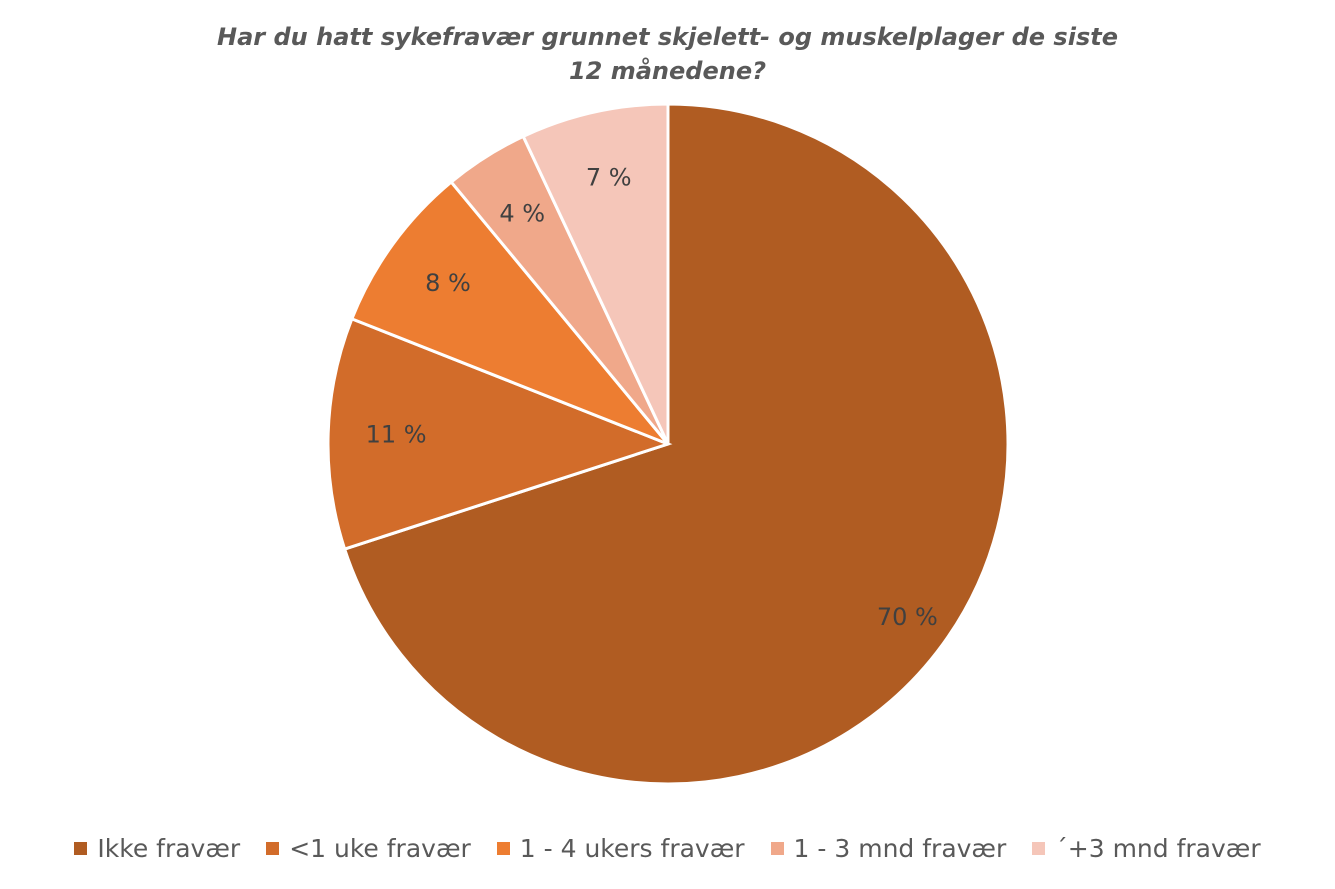  I want to click on legend-label: 1 - 4 ukers fravær, so click(632, 848).